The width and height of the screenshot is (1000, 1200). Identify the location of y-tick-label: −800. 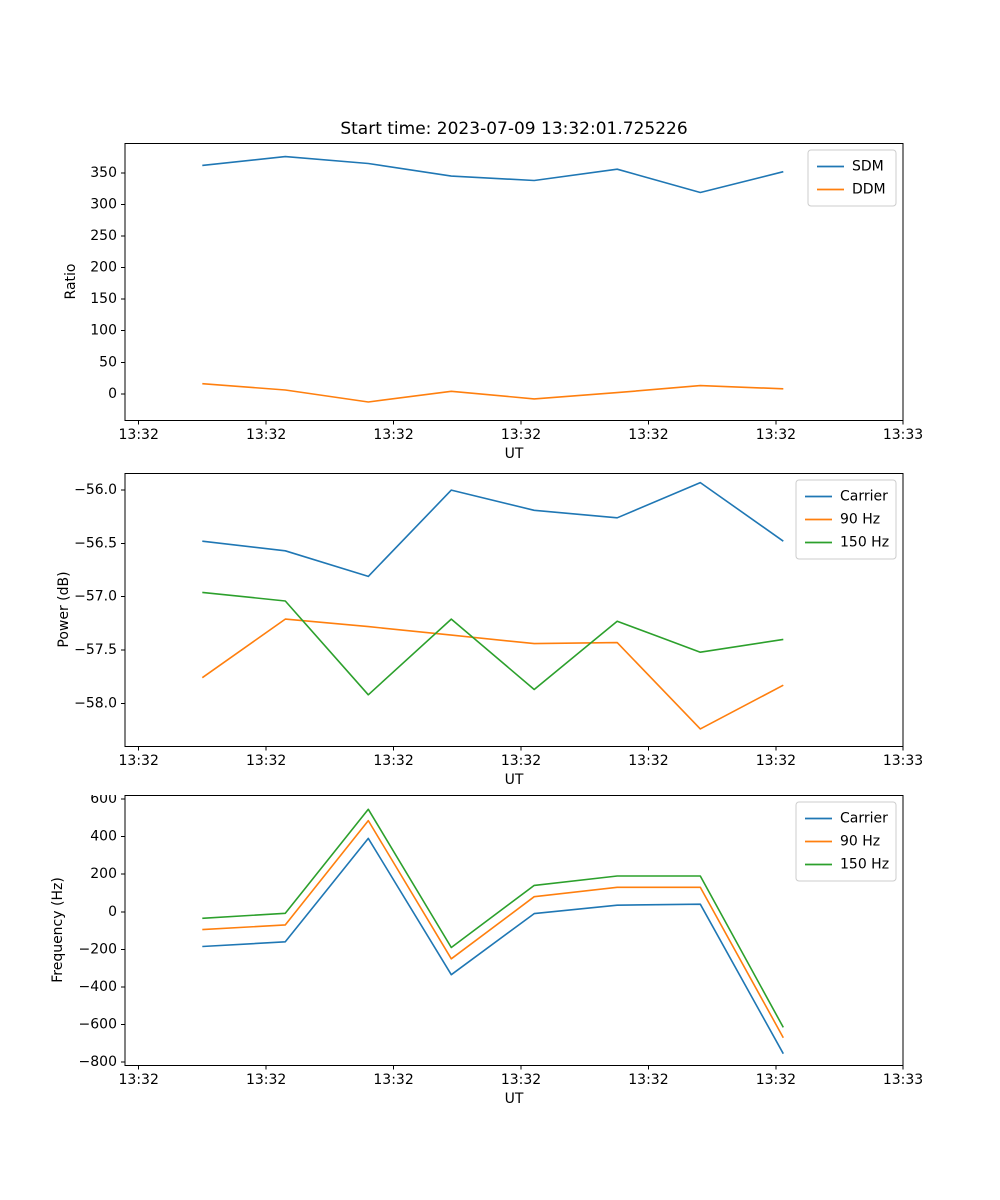
(98, 1062).